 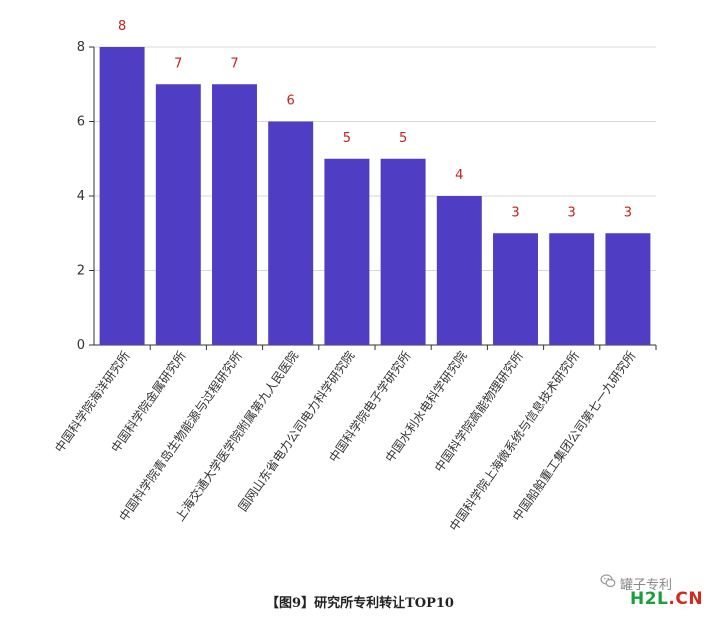 I want to click on data-label: 6, so click(x=291, y=101).